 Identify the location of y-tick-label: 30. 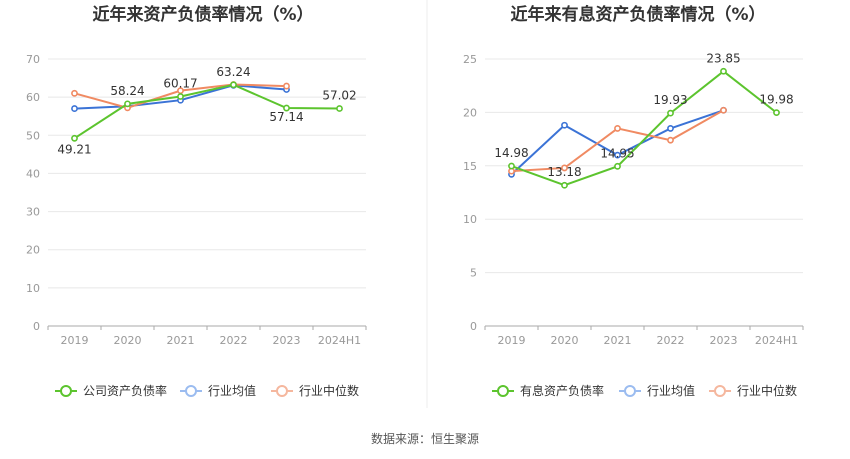
(33, 212).